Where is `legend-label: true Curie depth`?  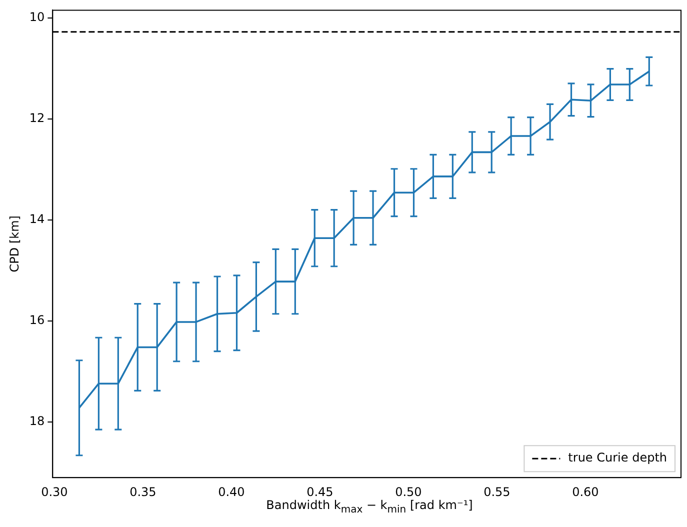 legend-label: true Curie depth is located at coordinates (618, 457).